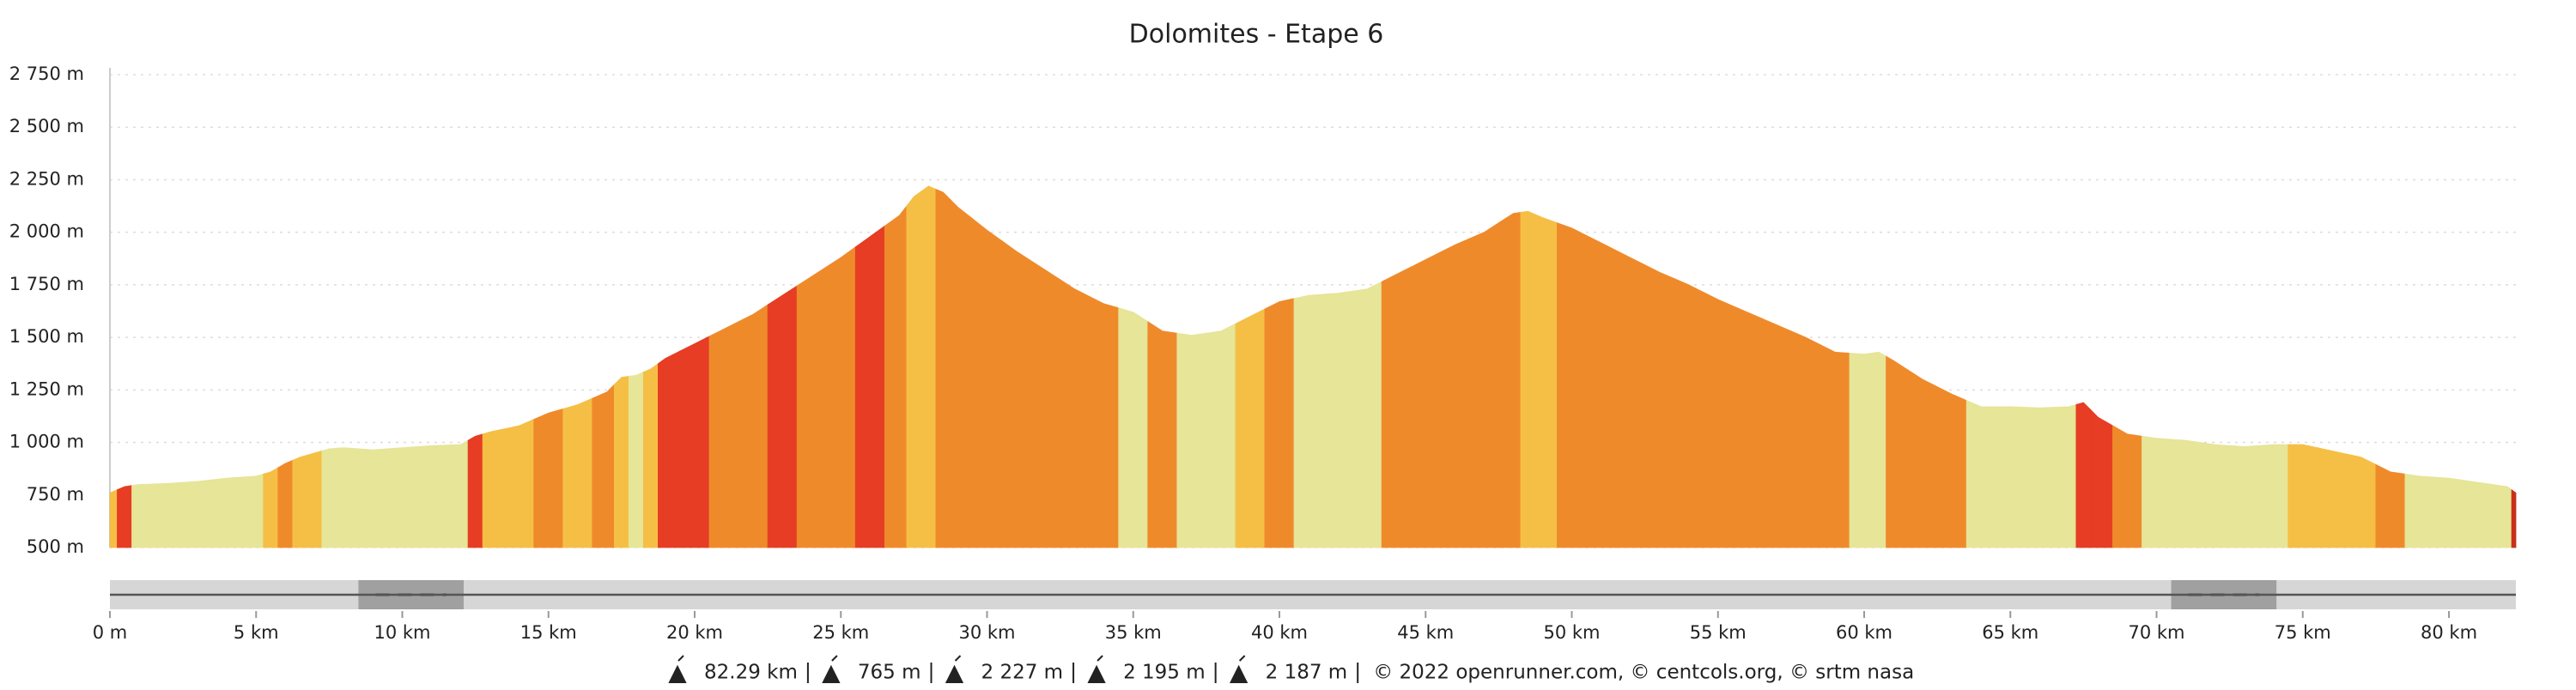 This screenshot has width=2576, height=690. What do you see at coordinates (1164, 673) in the screenshot?
I see `stat: 2 195 m` at bounding box center [1164, 673].